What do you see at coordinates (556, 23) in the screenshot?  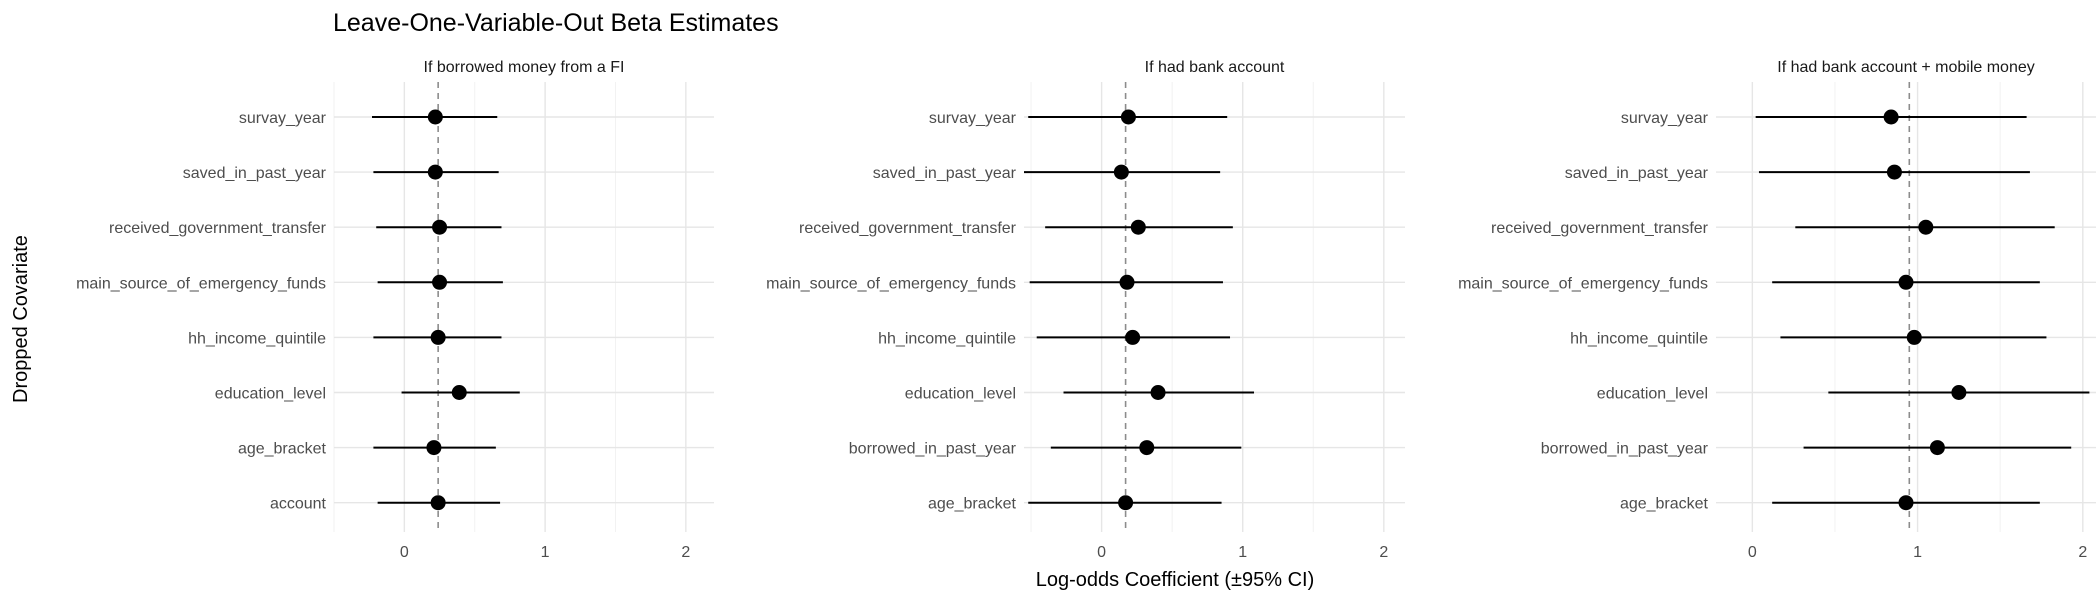 I see `figure-title: Leave-One-Variable-Out Beta Estimates` at bounding box center [556, 23].